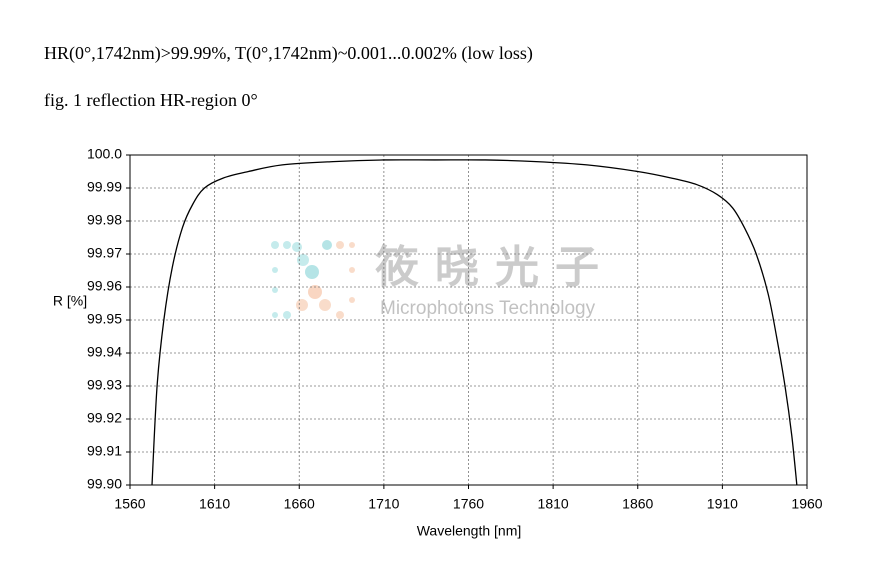  What do you see at coordinates (129, 504) in the screenshot?
I see `x-tick-label: 1560` at bounding box center [129, 504].